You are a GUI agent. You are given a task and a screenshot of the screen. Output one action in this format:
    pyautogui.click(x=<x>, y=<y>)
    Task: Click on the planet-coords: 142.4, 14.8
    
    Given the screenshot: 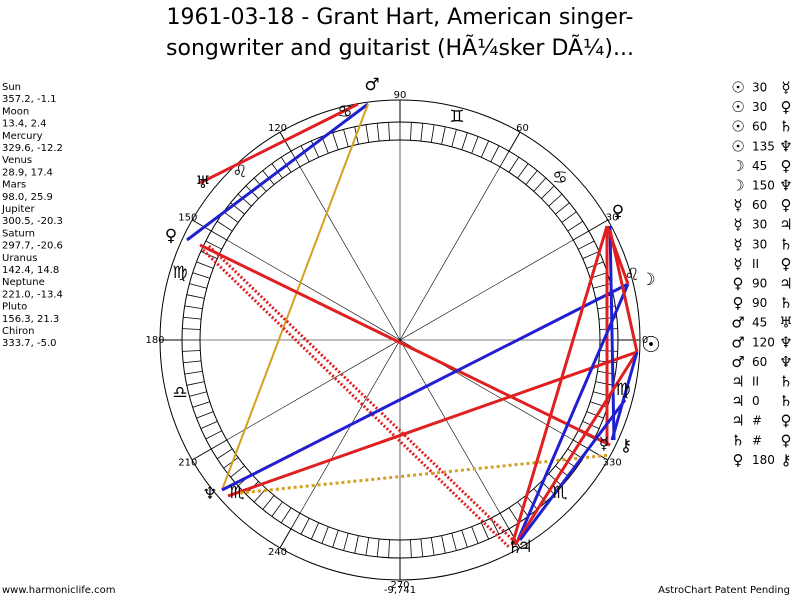 What is the action you would take?
    pyautogui.click(x=30, y=270)
    